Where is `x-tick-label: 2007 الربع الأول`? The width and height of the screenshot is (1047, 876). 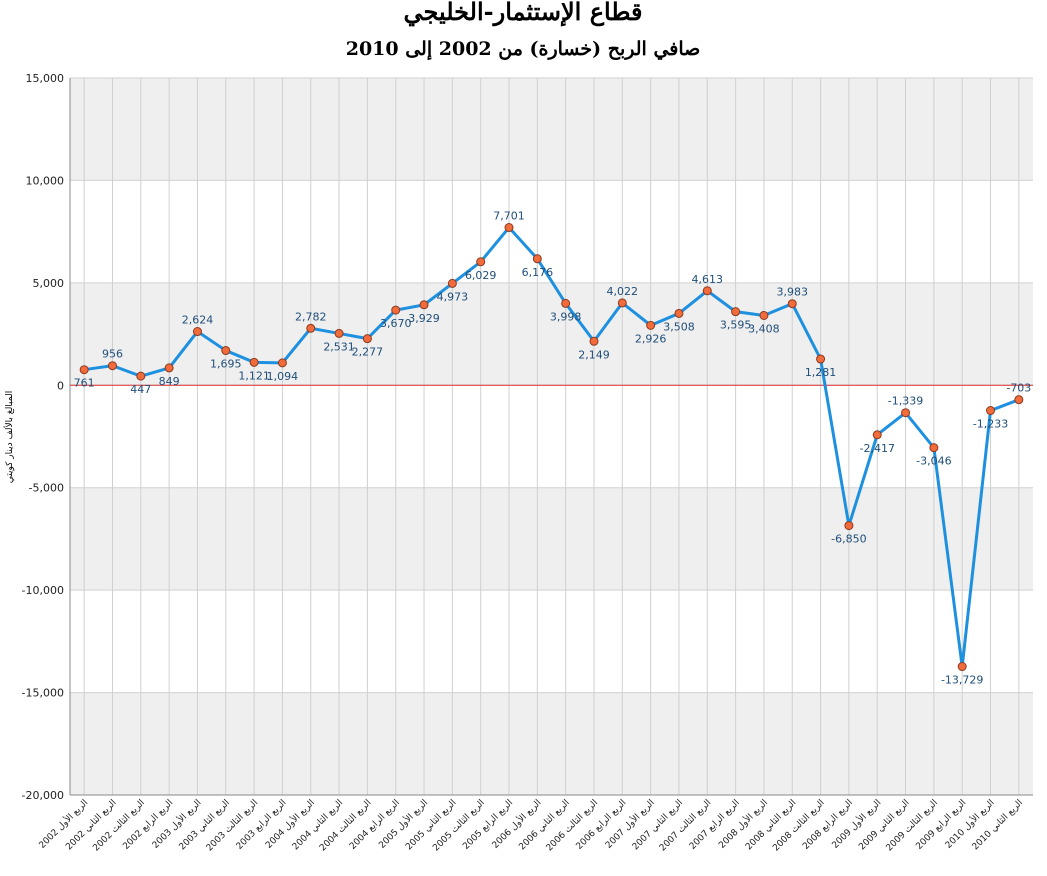 x-tick-label: 2007 الربع الأول is located at coordinates (630, 824).